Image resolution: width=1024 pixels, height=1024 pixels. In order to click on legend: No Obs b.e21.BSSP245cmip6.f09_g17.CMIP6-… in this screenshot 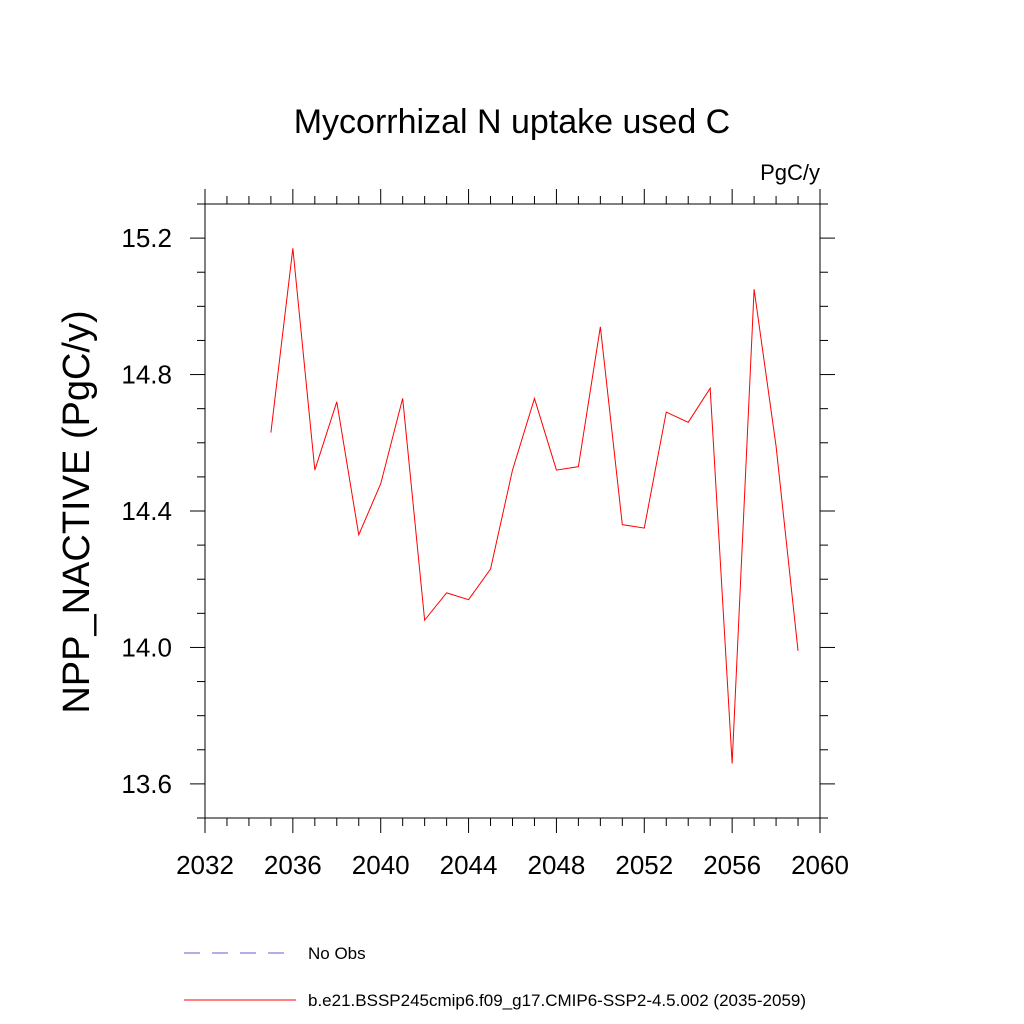, I will do `click(495, 977)`.